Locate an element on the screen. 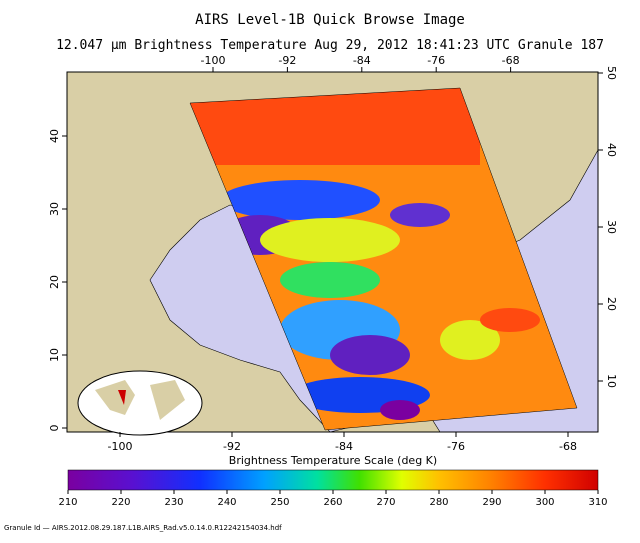 This screenshot has width=640, height=543. colorbar-tick-label: 210 is located at coordinates (67, 502).